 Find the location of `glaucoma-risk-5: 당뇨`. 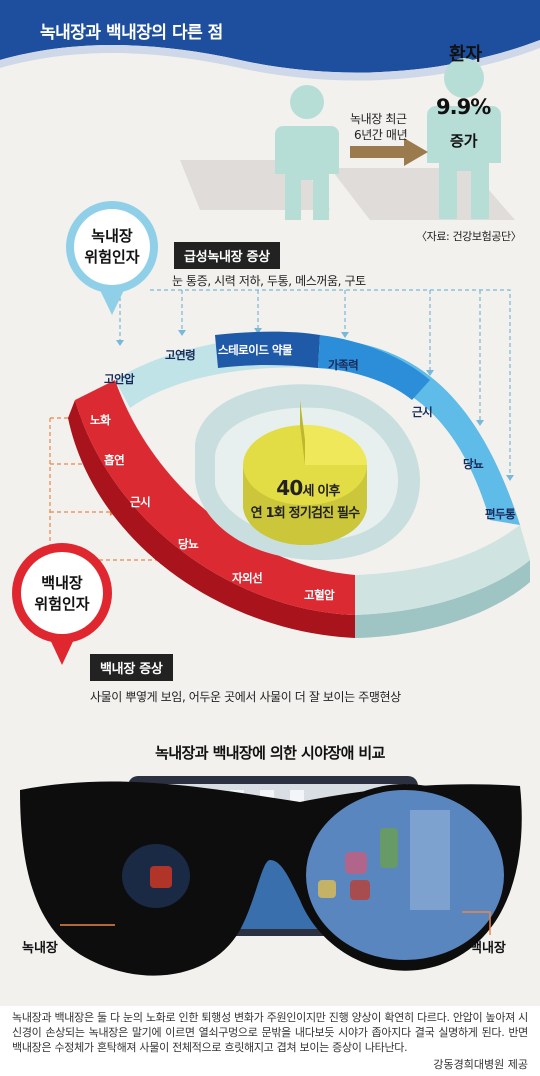

glaucoma-risk-5: 당뇨 is located at coordinates (473, 464).